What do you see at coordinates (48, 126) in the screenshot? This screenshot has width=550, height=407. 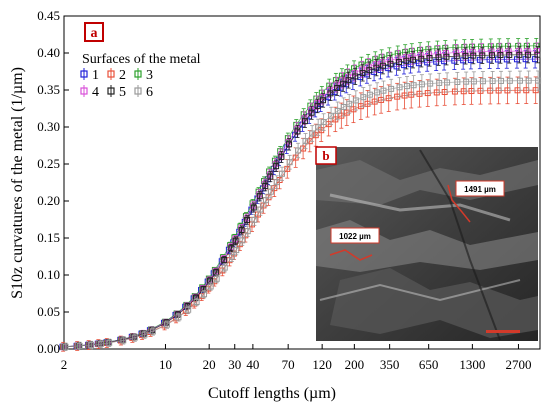 I see `y-tick-label: 0.30` at bounding box center [48, 126].